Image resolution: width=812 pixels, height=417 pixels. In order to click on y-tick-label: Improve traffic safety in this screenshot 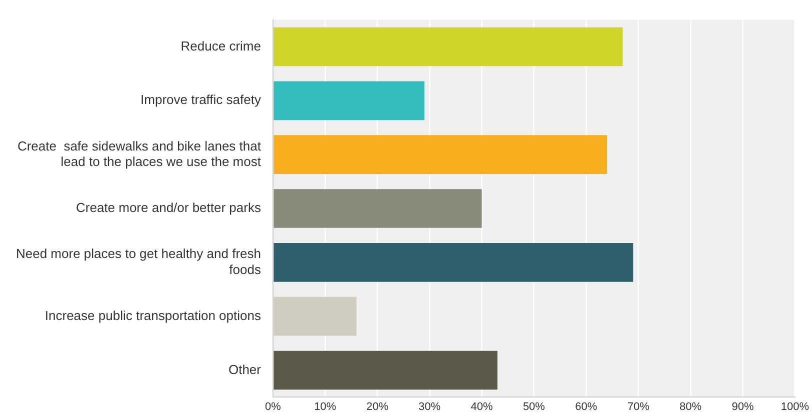, I will do `click(201, 100)`.